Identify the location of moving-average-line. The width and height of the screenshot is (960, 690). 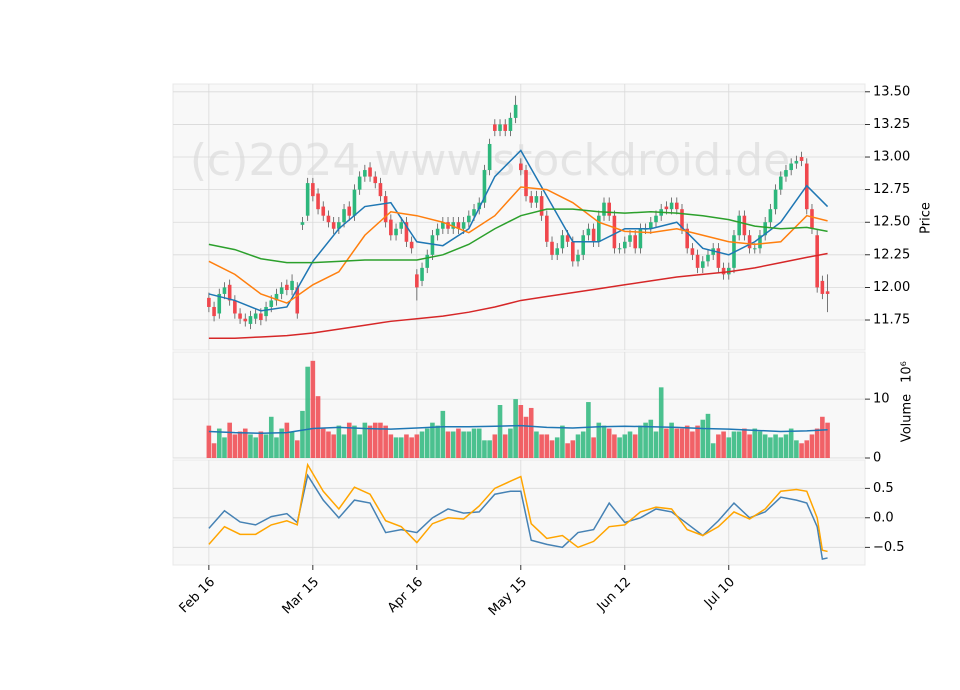
(518, 236).